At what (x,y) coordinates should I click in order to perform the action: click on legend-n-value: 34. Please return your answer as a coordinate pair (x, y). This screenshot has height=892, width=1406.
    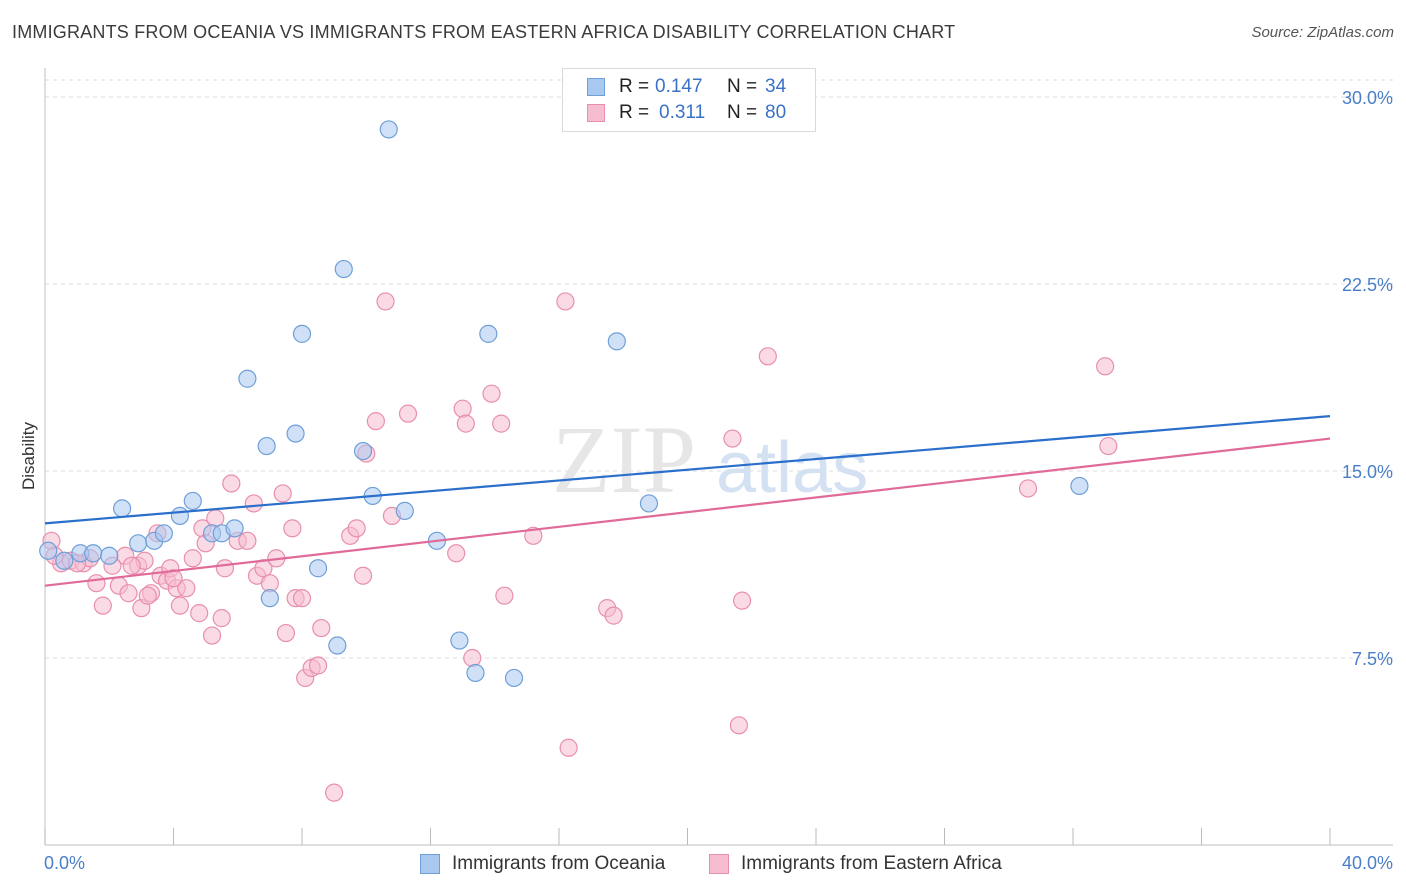
    Looking at the image, I should click on (776, 86).